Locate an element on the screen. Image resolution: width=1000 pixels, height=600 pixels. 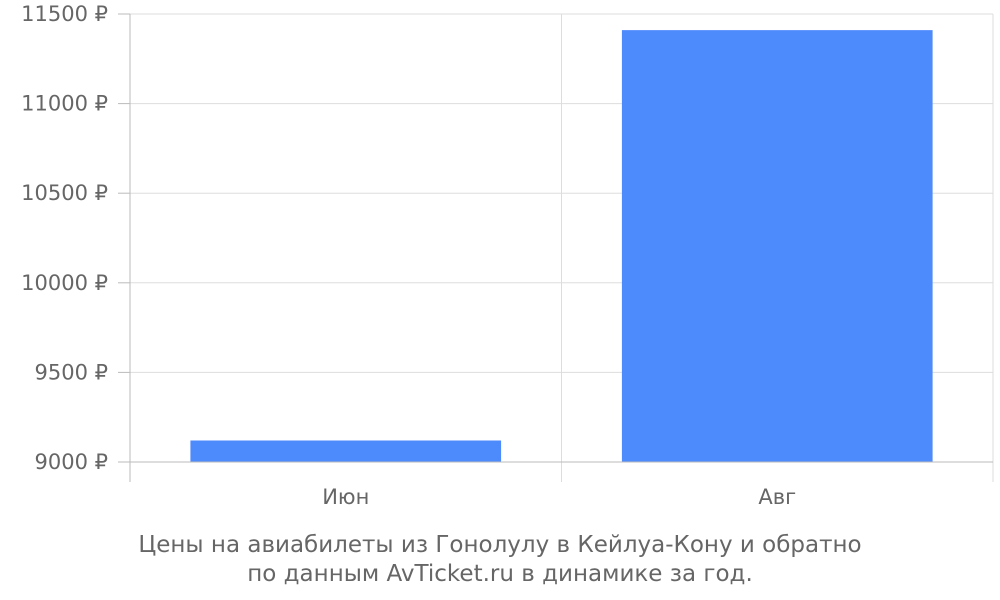
y-tick-label: 9000 ₽ is located at coordinates (71, 462).